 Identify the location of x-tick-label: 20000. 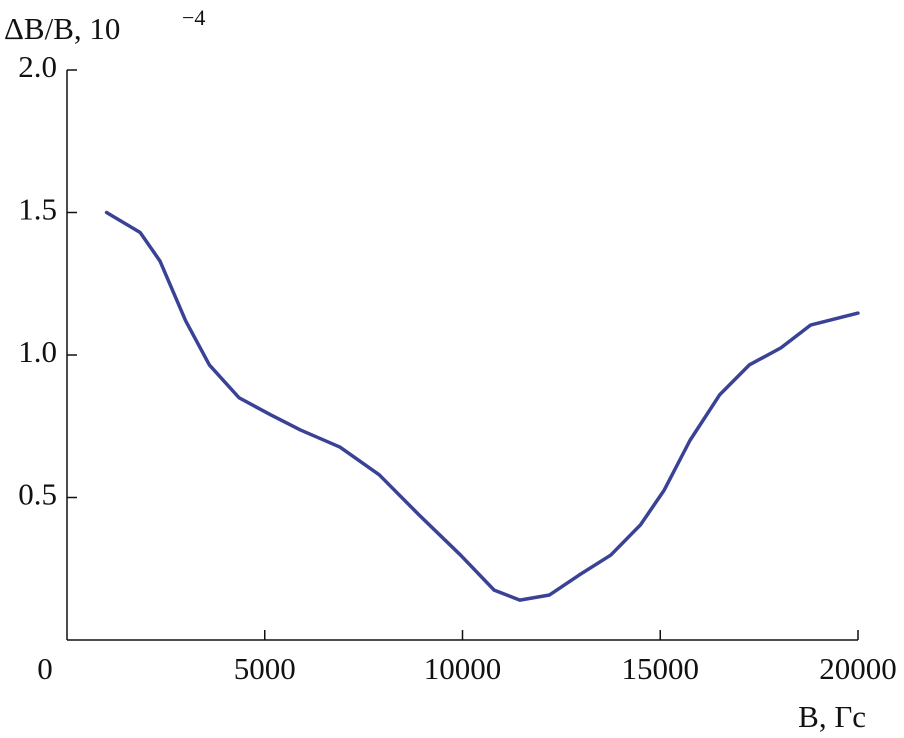
(858, 668).